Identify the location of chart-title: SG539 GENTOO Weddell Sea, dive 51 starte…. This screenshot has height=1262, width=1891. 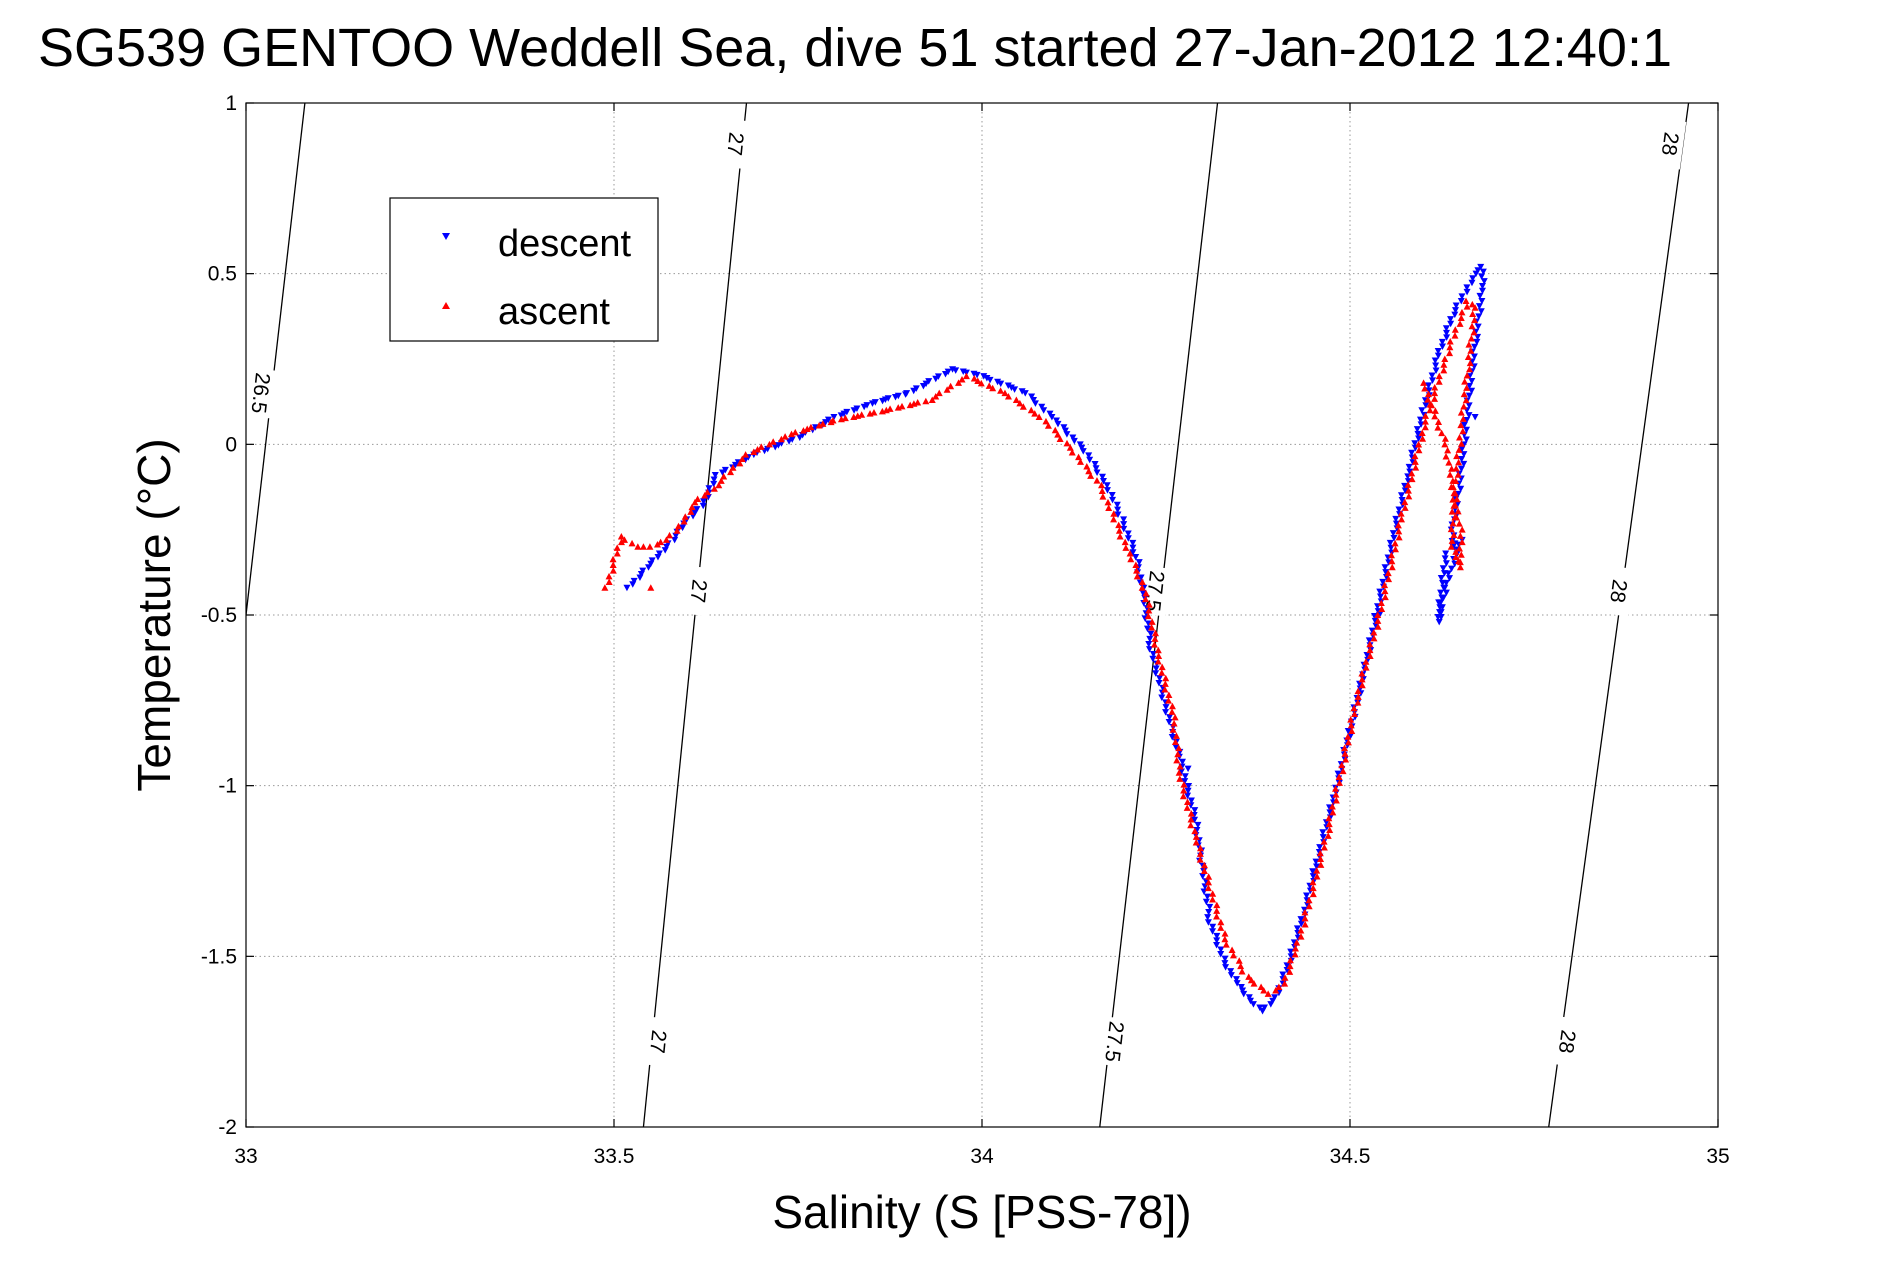
(855, 48).